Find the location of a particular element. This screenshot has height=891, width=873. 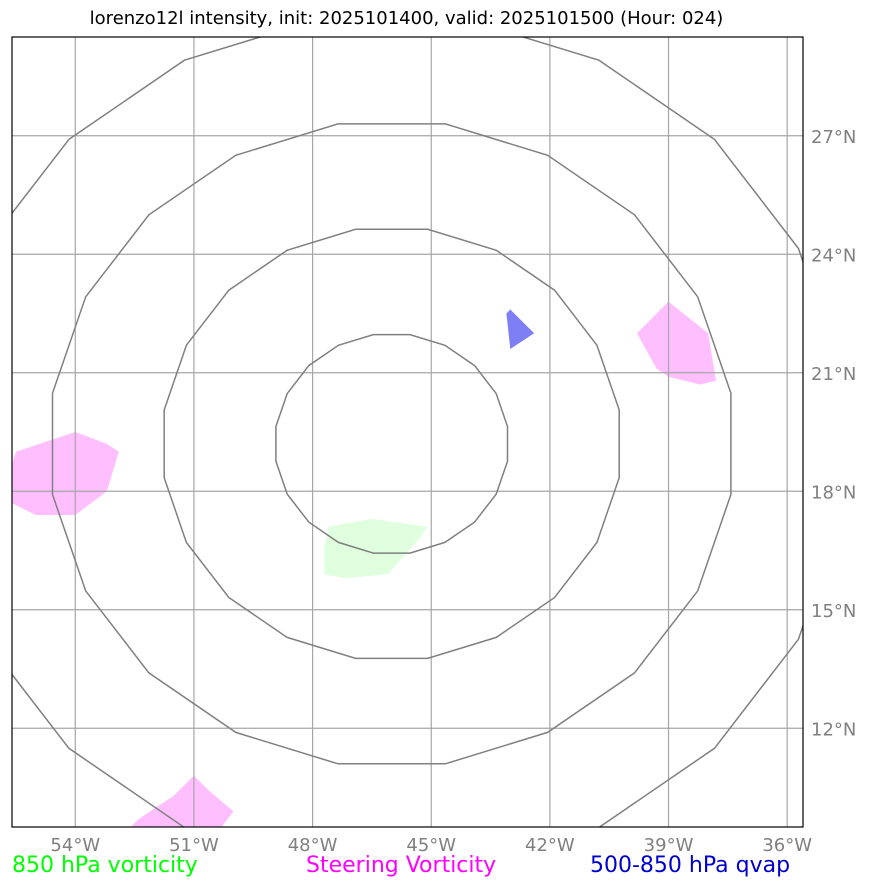

lat-tick-label: 27°N is located at coordinates (833, 137).